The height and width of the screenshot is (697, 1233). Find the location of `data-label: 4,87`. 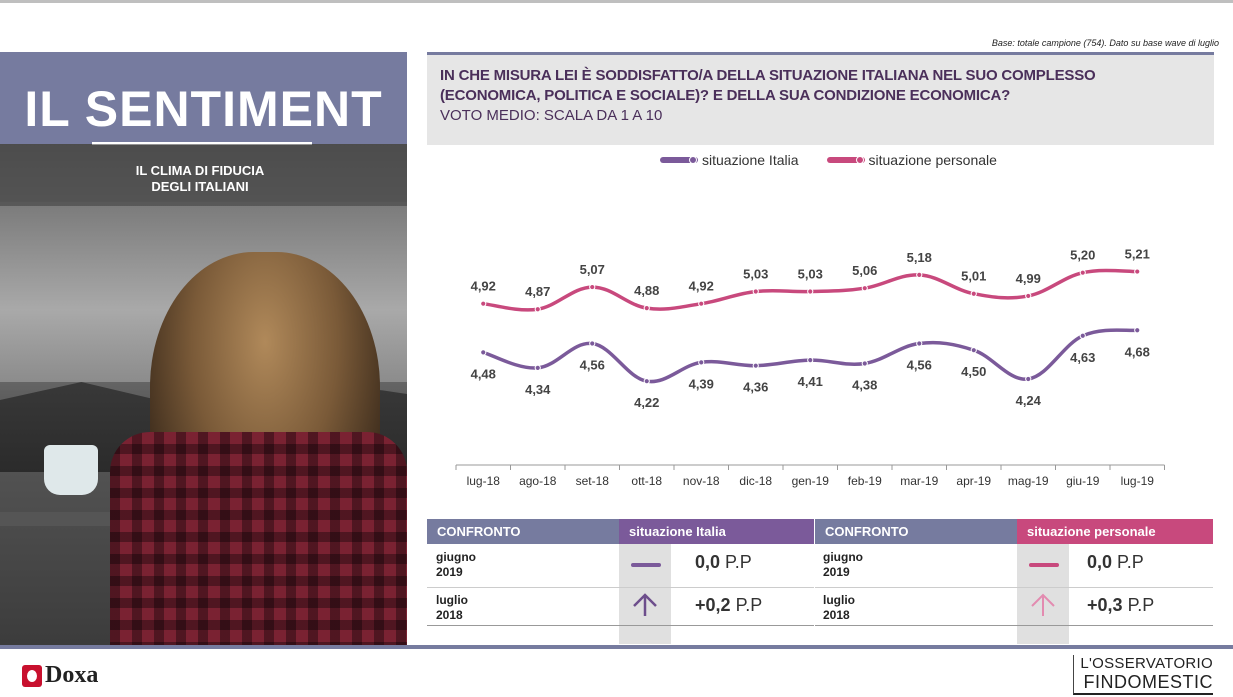

data-label: 4,87 is located at coordinates (537, 291).